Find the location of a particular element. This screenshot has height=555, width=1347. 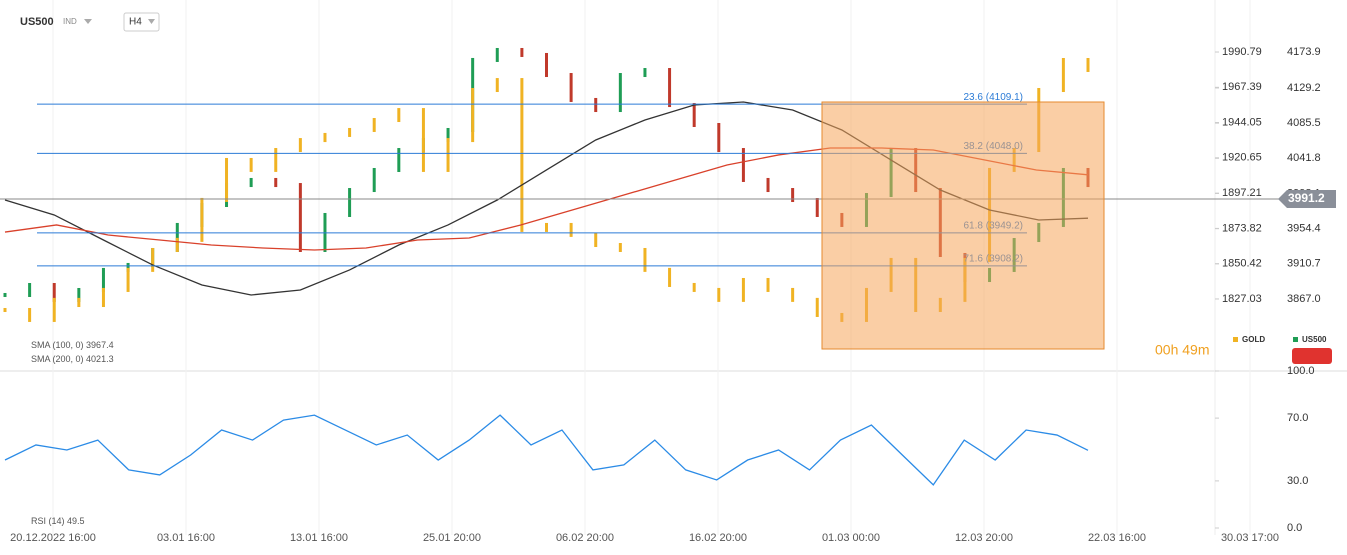

y2-tick-label: 1873.82 is located at coordinates (1242, 228).